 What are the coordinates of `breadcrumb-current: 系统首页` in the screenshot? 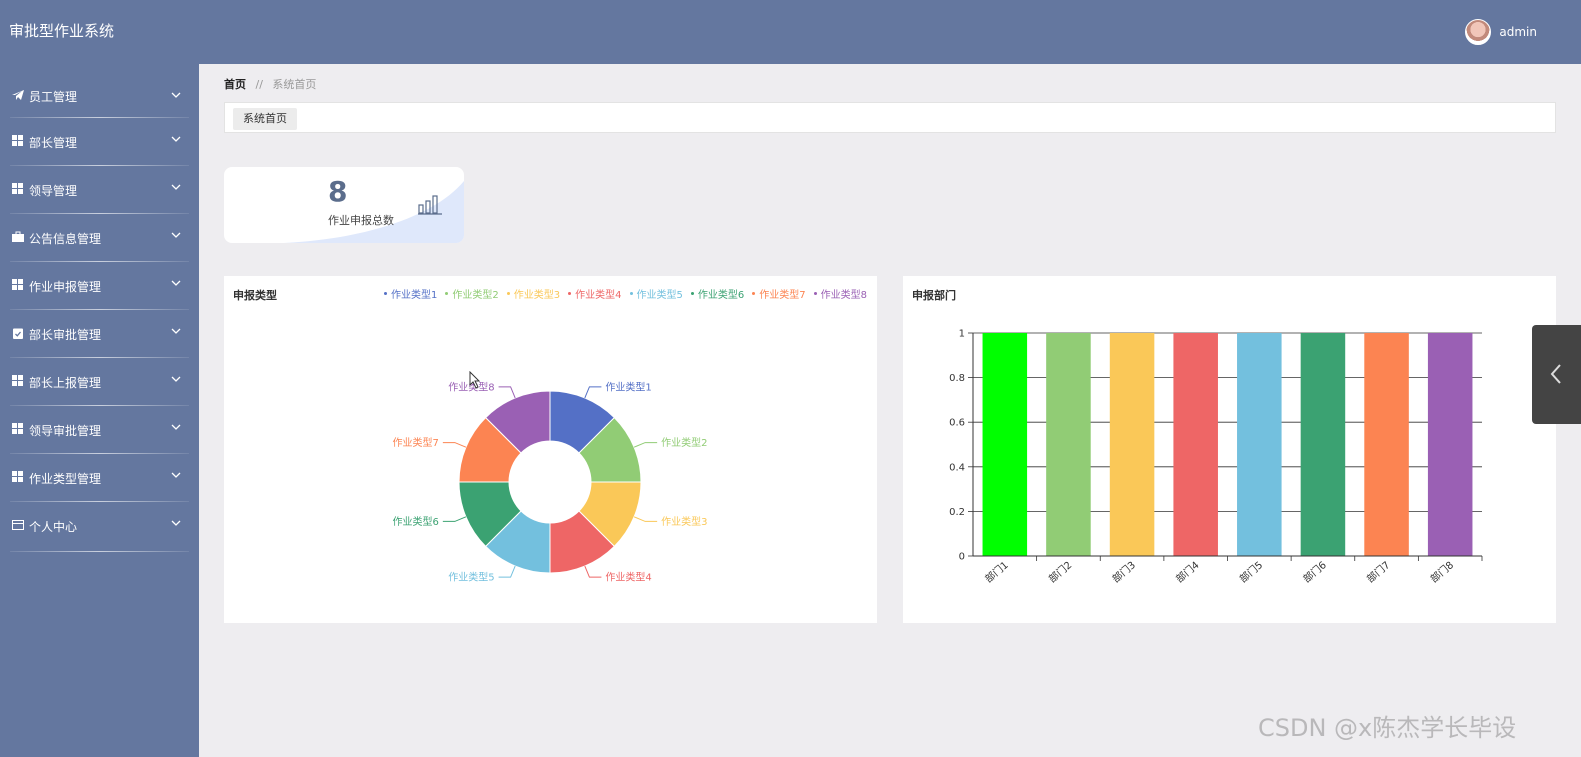 It's located at (294, 84).